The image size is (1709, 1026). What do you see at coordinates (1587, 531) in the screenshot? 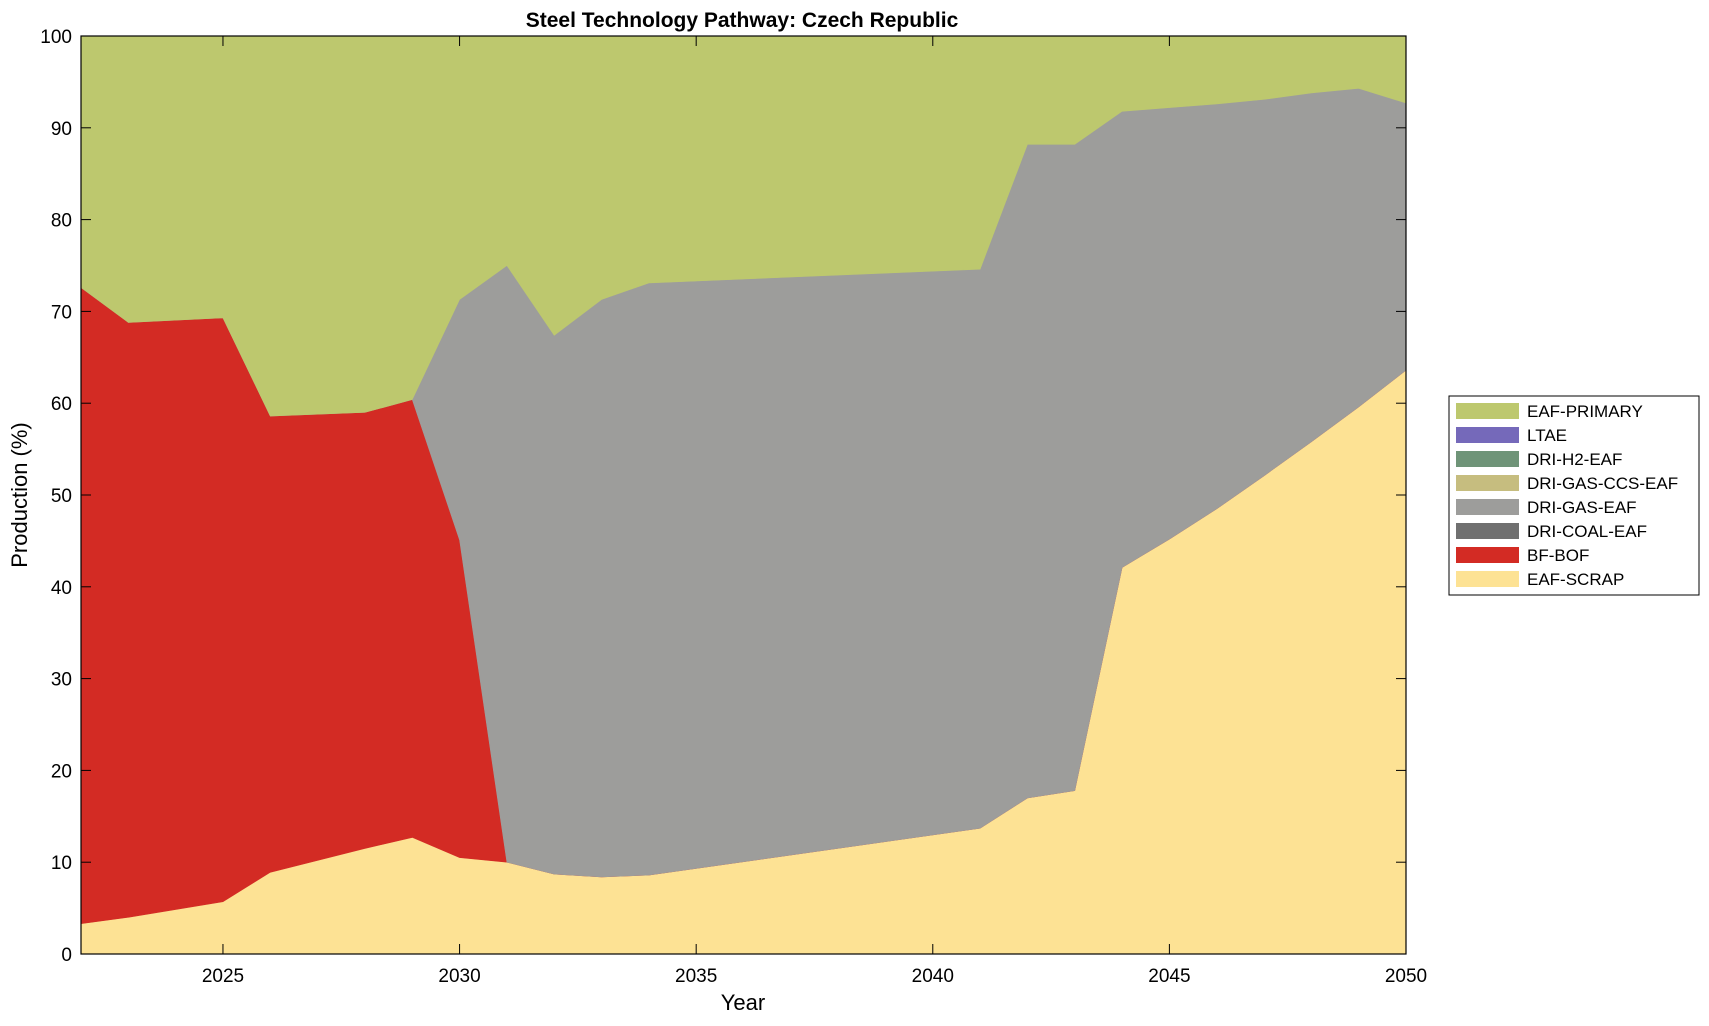
I see `legend-label-dri-coal-eaf: DRI-COAL-EAF` at bounding box center [1587, 531].